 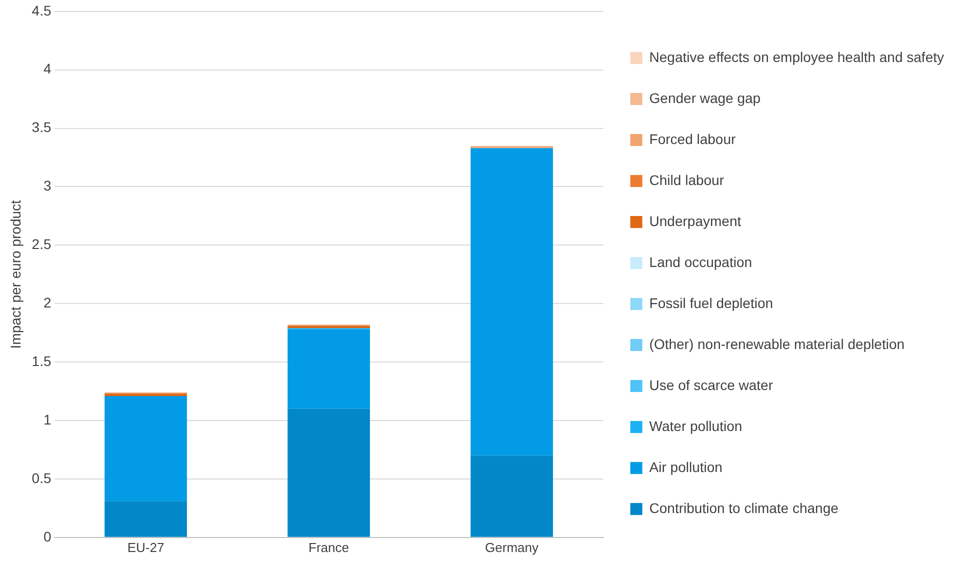 What do you see at coordinates (145, 547) in the screenshot?
I see `x-tick-label: EU-27` at bounding box center [145, 547].